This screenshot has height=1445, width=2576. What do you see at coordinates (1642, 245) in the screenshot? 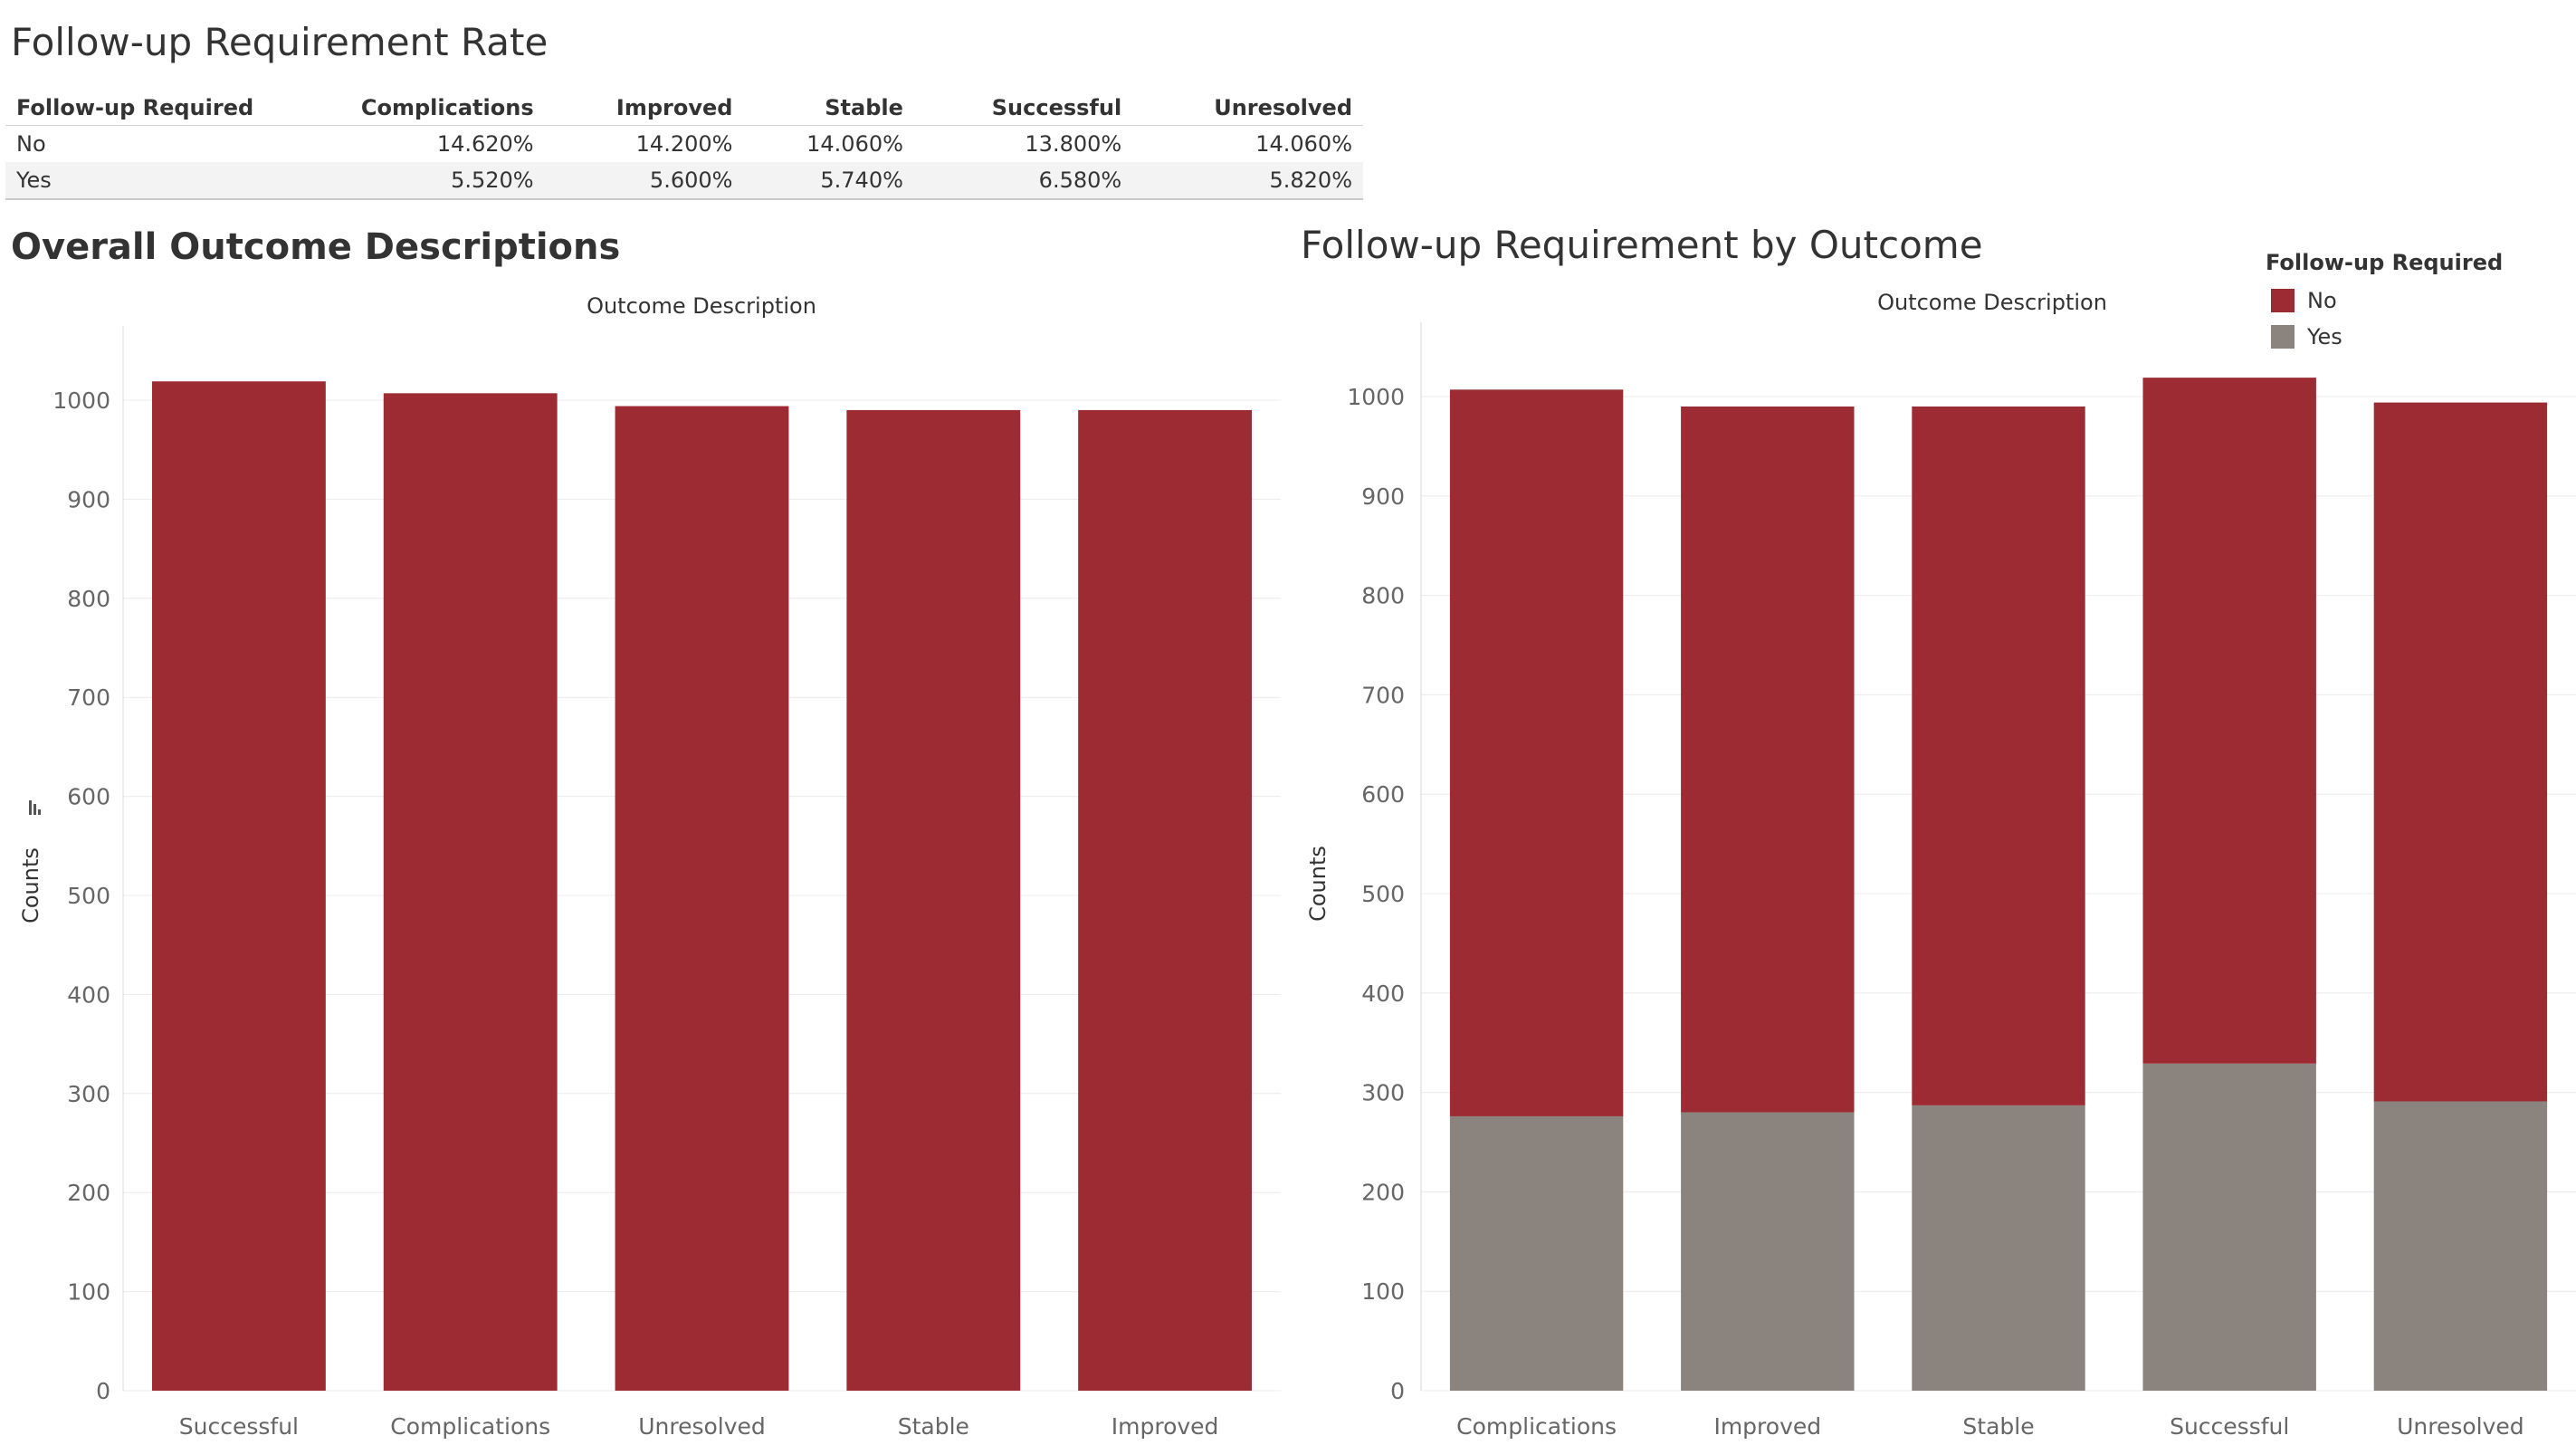
I see `followup-by-outcome-title: Follow-up Requirement by Outcome` at bounding box center [1642, 245].